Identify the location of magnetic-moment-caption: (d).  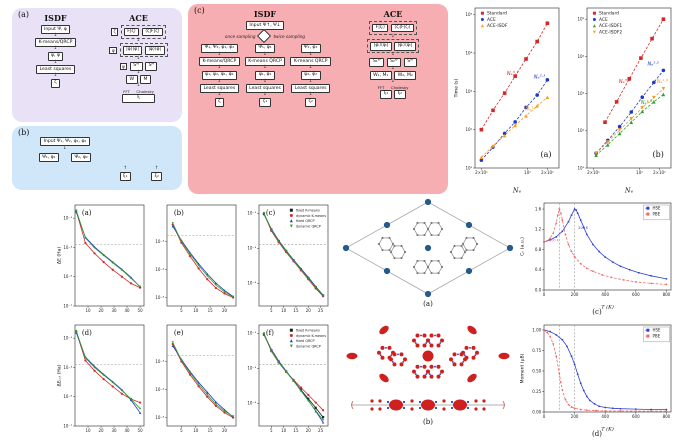
(597, 434).